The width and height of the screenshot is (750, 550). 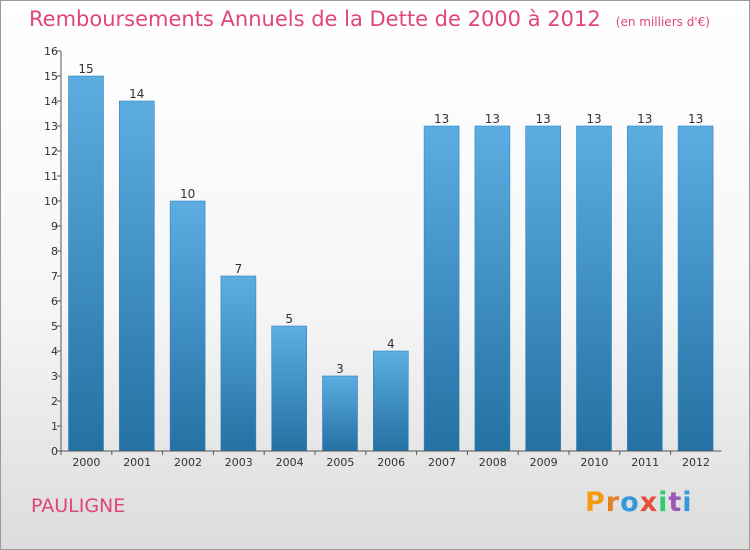 I want to click on x-tick-2009: 2009, so click(x=544, y=462).